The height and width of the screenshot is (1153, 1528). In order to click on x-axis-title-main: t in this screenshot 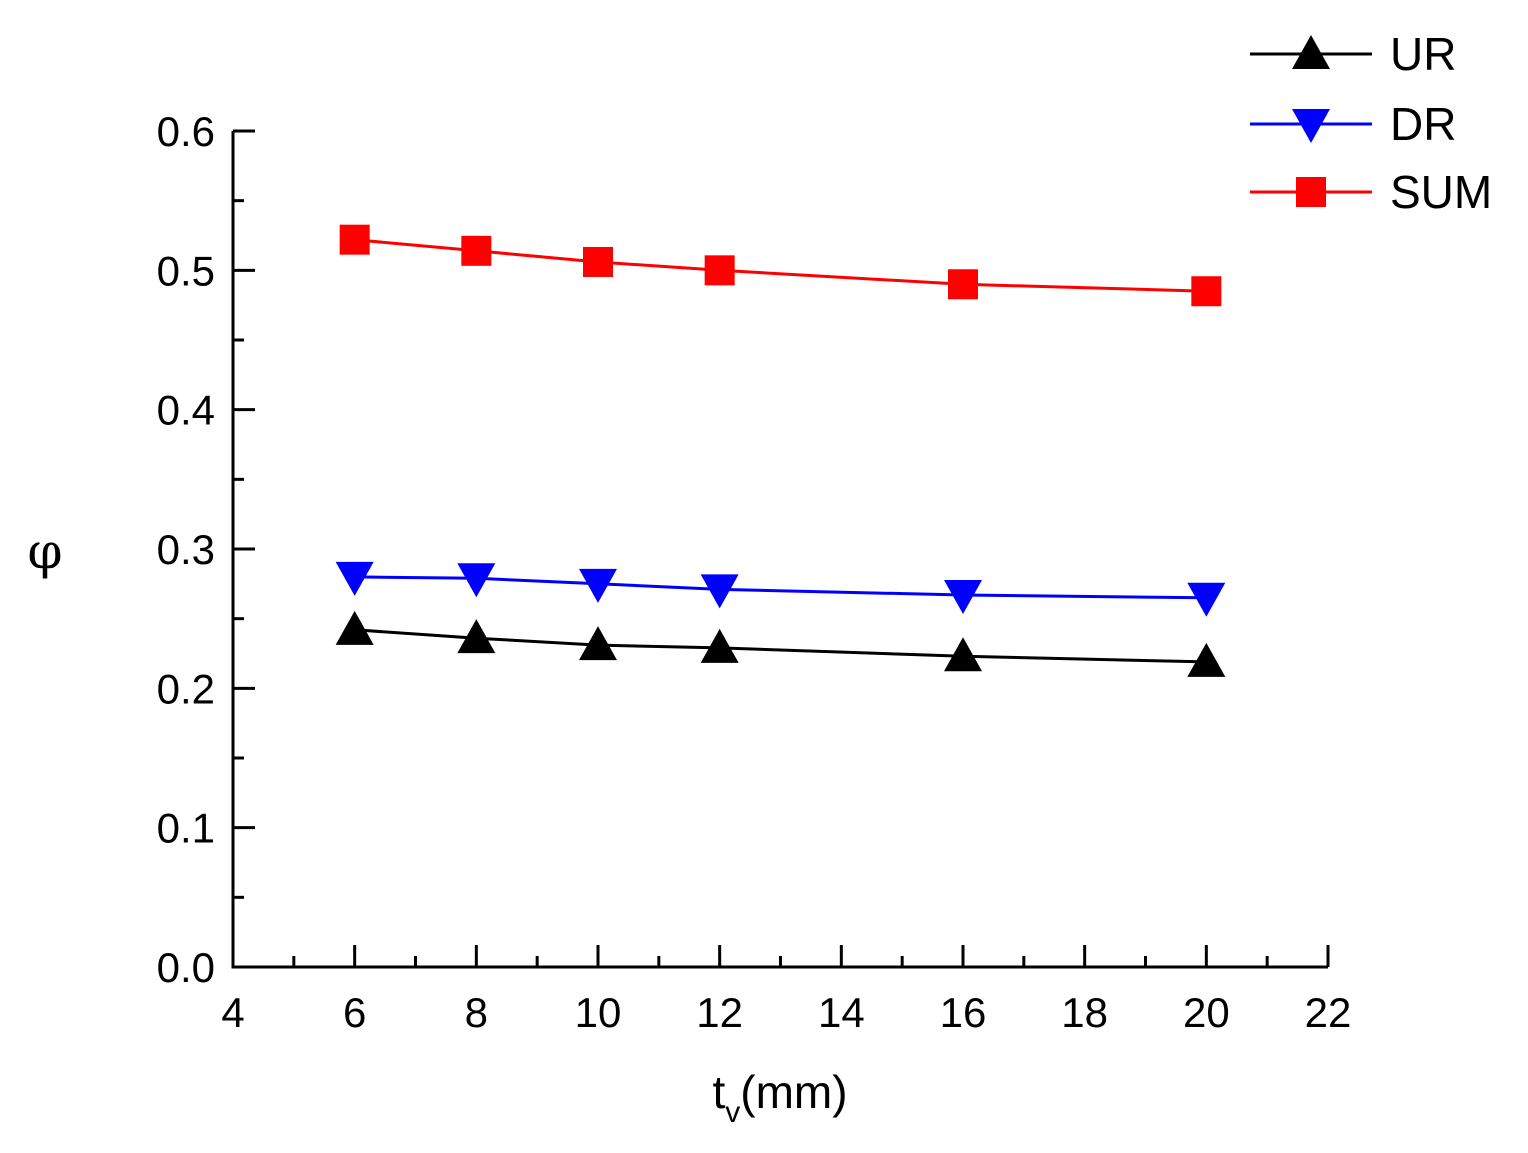, I will do `click(718, 1092)`.